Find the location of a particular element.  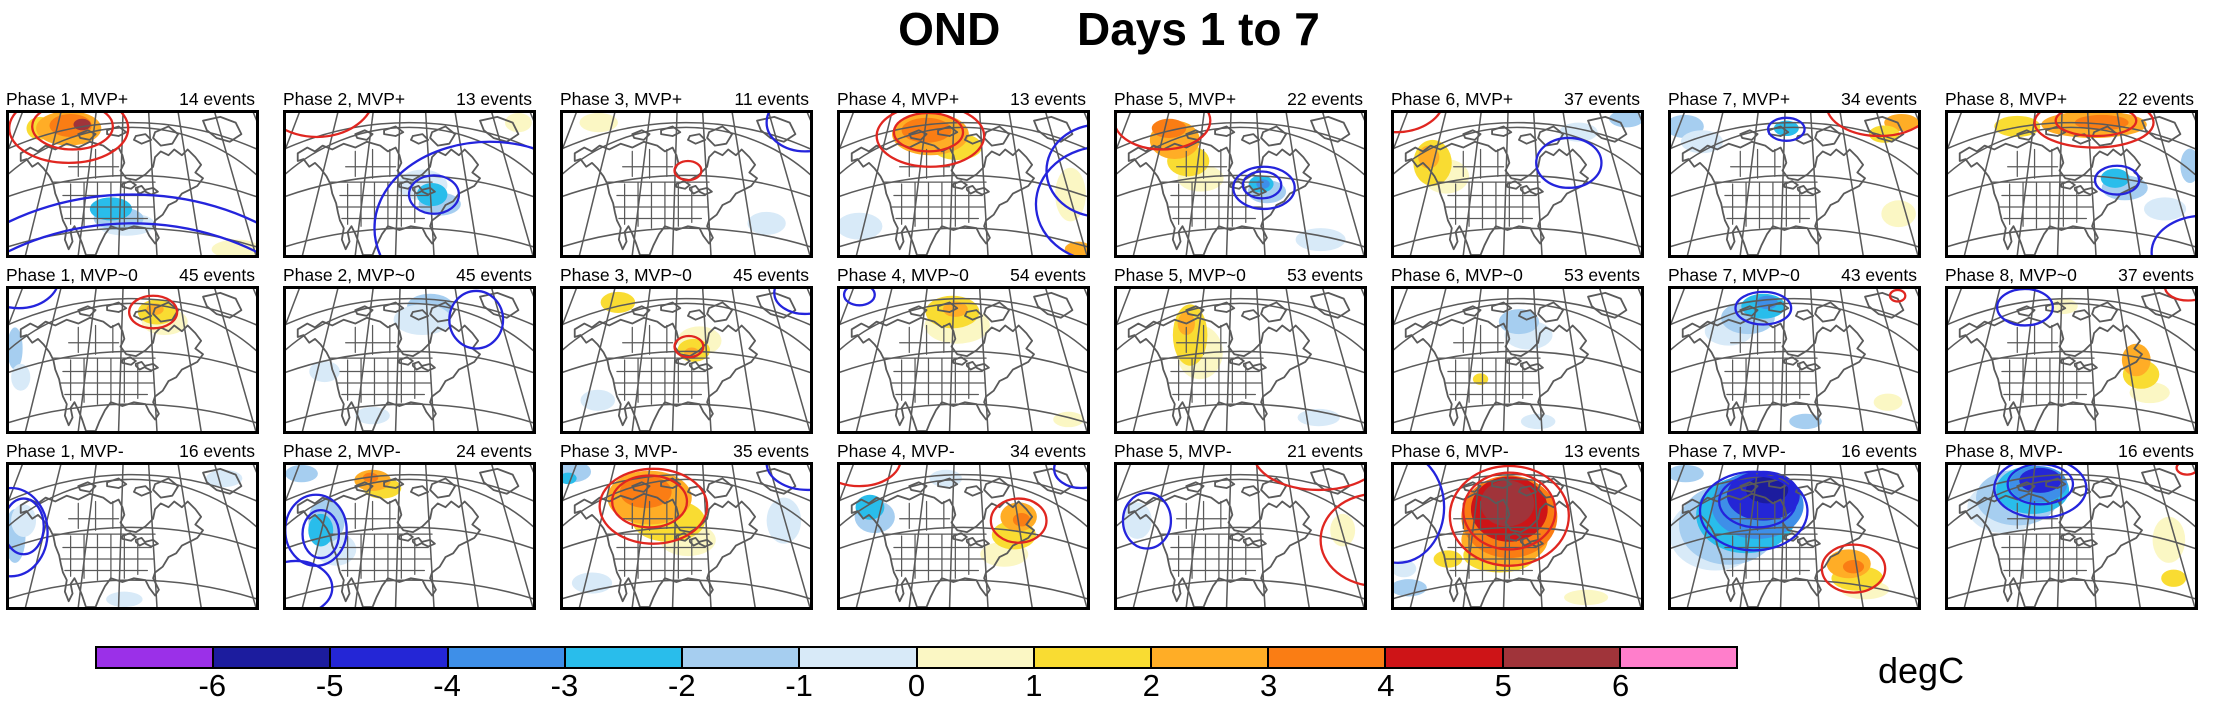

map-panel: Phase 3, MVP+ 11 events is located at coordinates (686, 172).